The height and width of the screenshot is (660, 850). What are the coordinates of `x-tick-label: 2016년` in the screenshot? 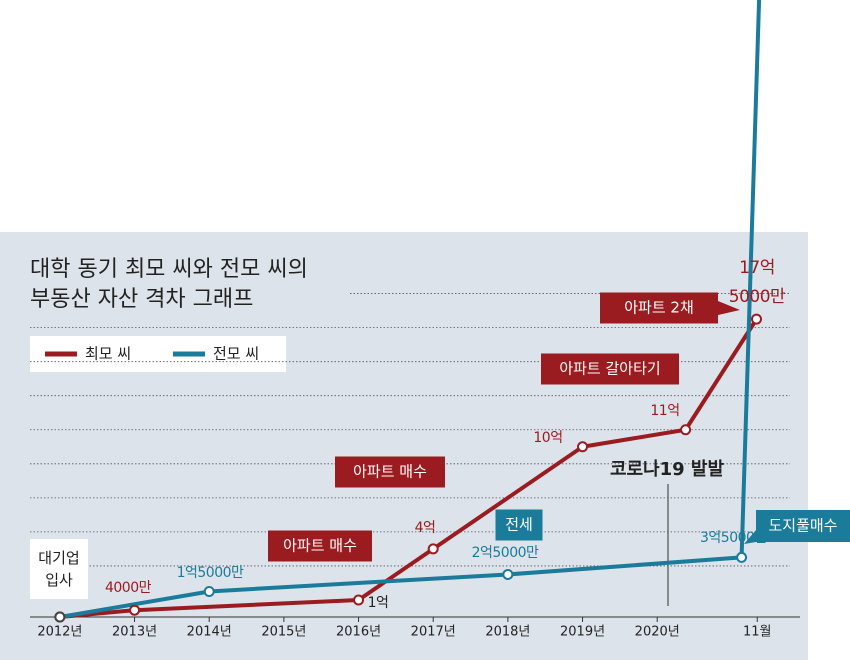 It's located at (358, 632).